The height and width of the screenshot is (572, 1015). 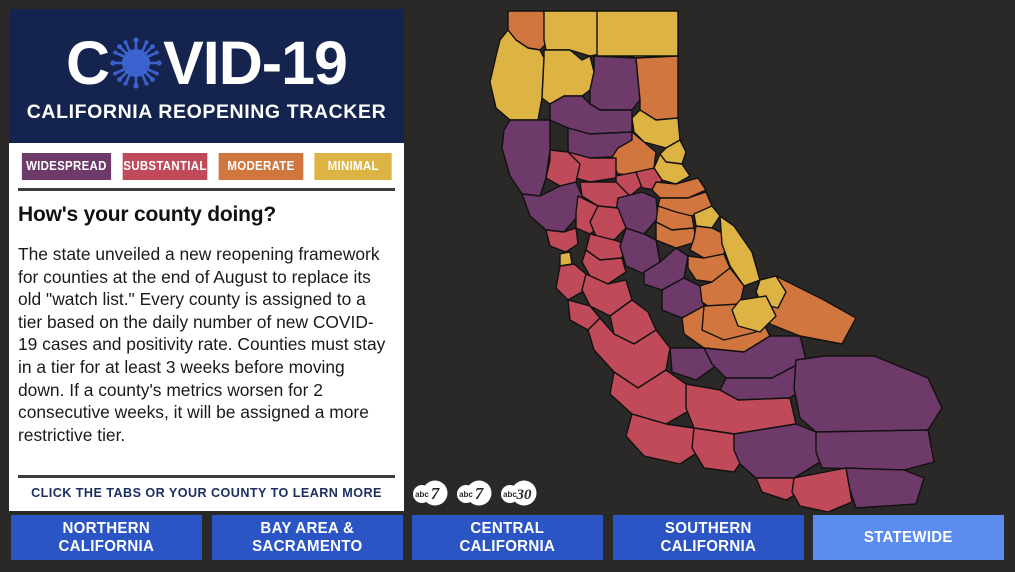 What do you see at coordinates (206, 476) in the screenshot?
I see `divider-bottom` at bounding box center [206, 476].